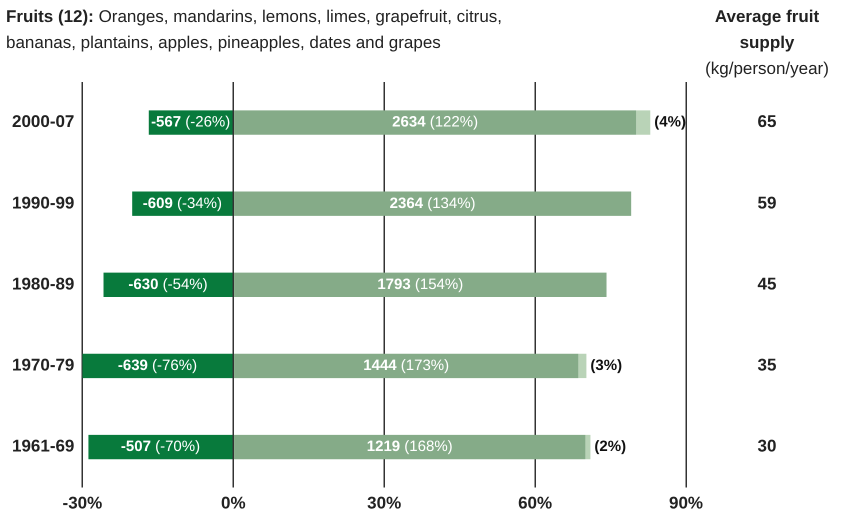  What do you see at coordinates (670, 122) in the screenshot?
I see `annotation: (4%)` at bounding box center [670, 122].